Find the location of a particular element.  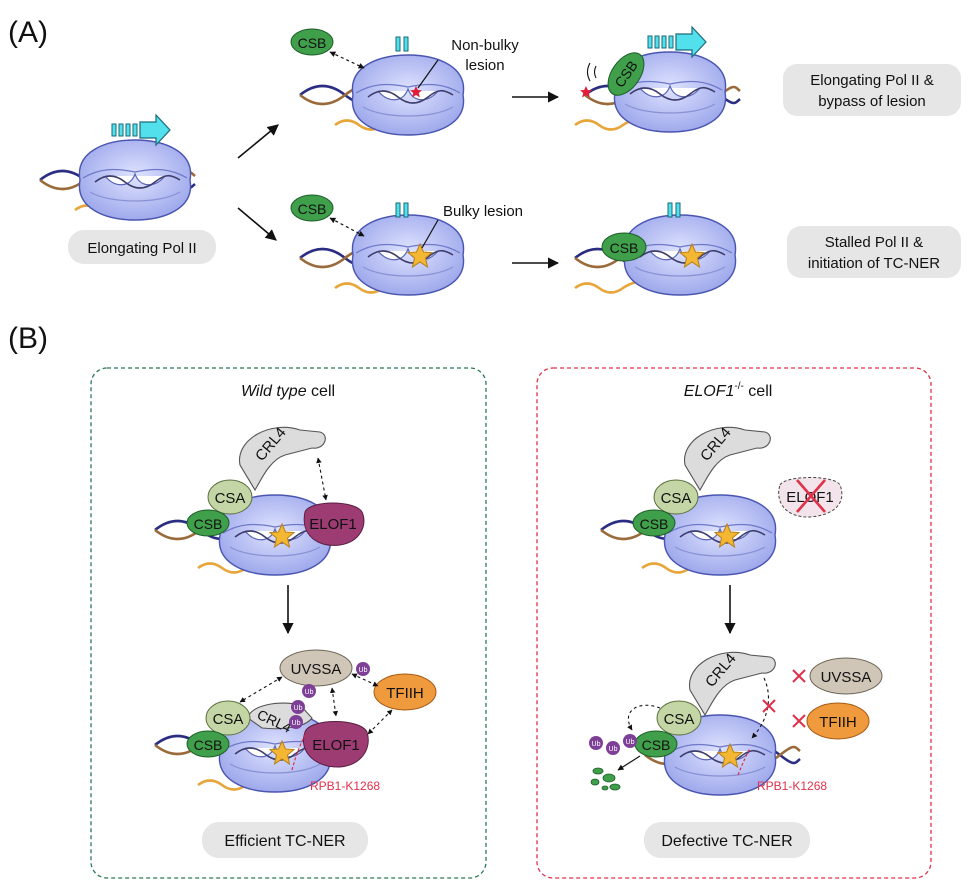

ko-csb-label: CSB is located at coordinates (654, 524).